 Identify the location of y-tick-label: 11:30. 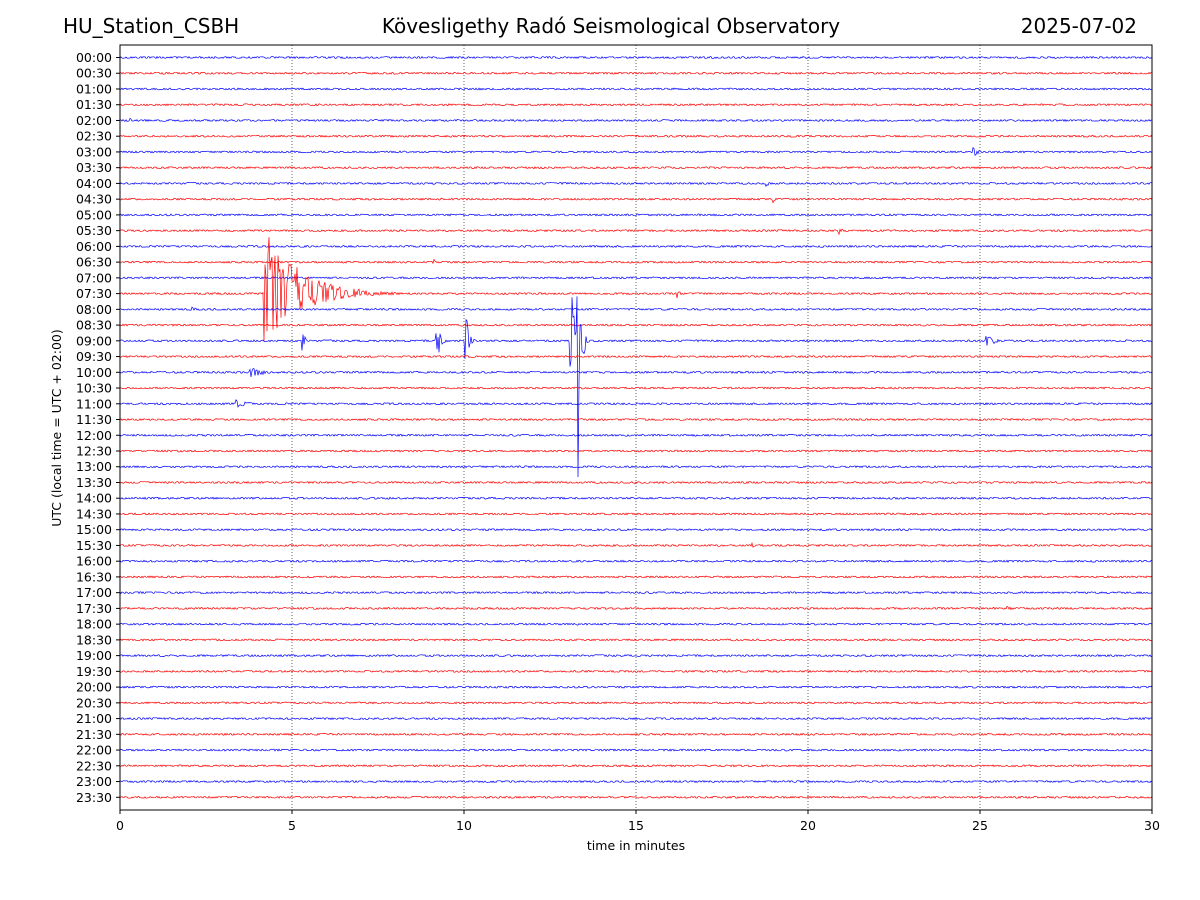
(94, 419).